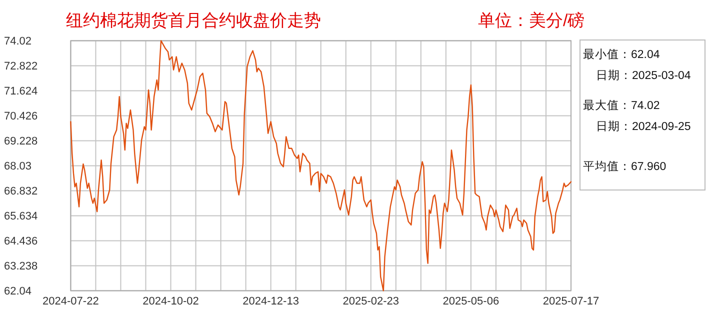 The width and height of the screenshot is (720, 330). I want to click on text: 最小值：62.04, so click(621, 54).